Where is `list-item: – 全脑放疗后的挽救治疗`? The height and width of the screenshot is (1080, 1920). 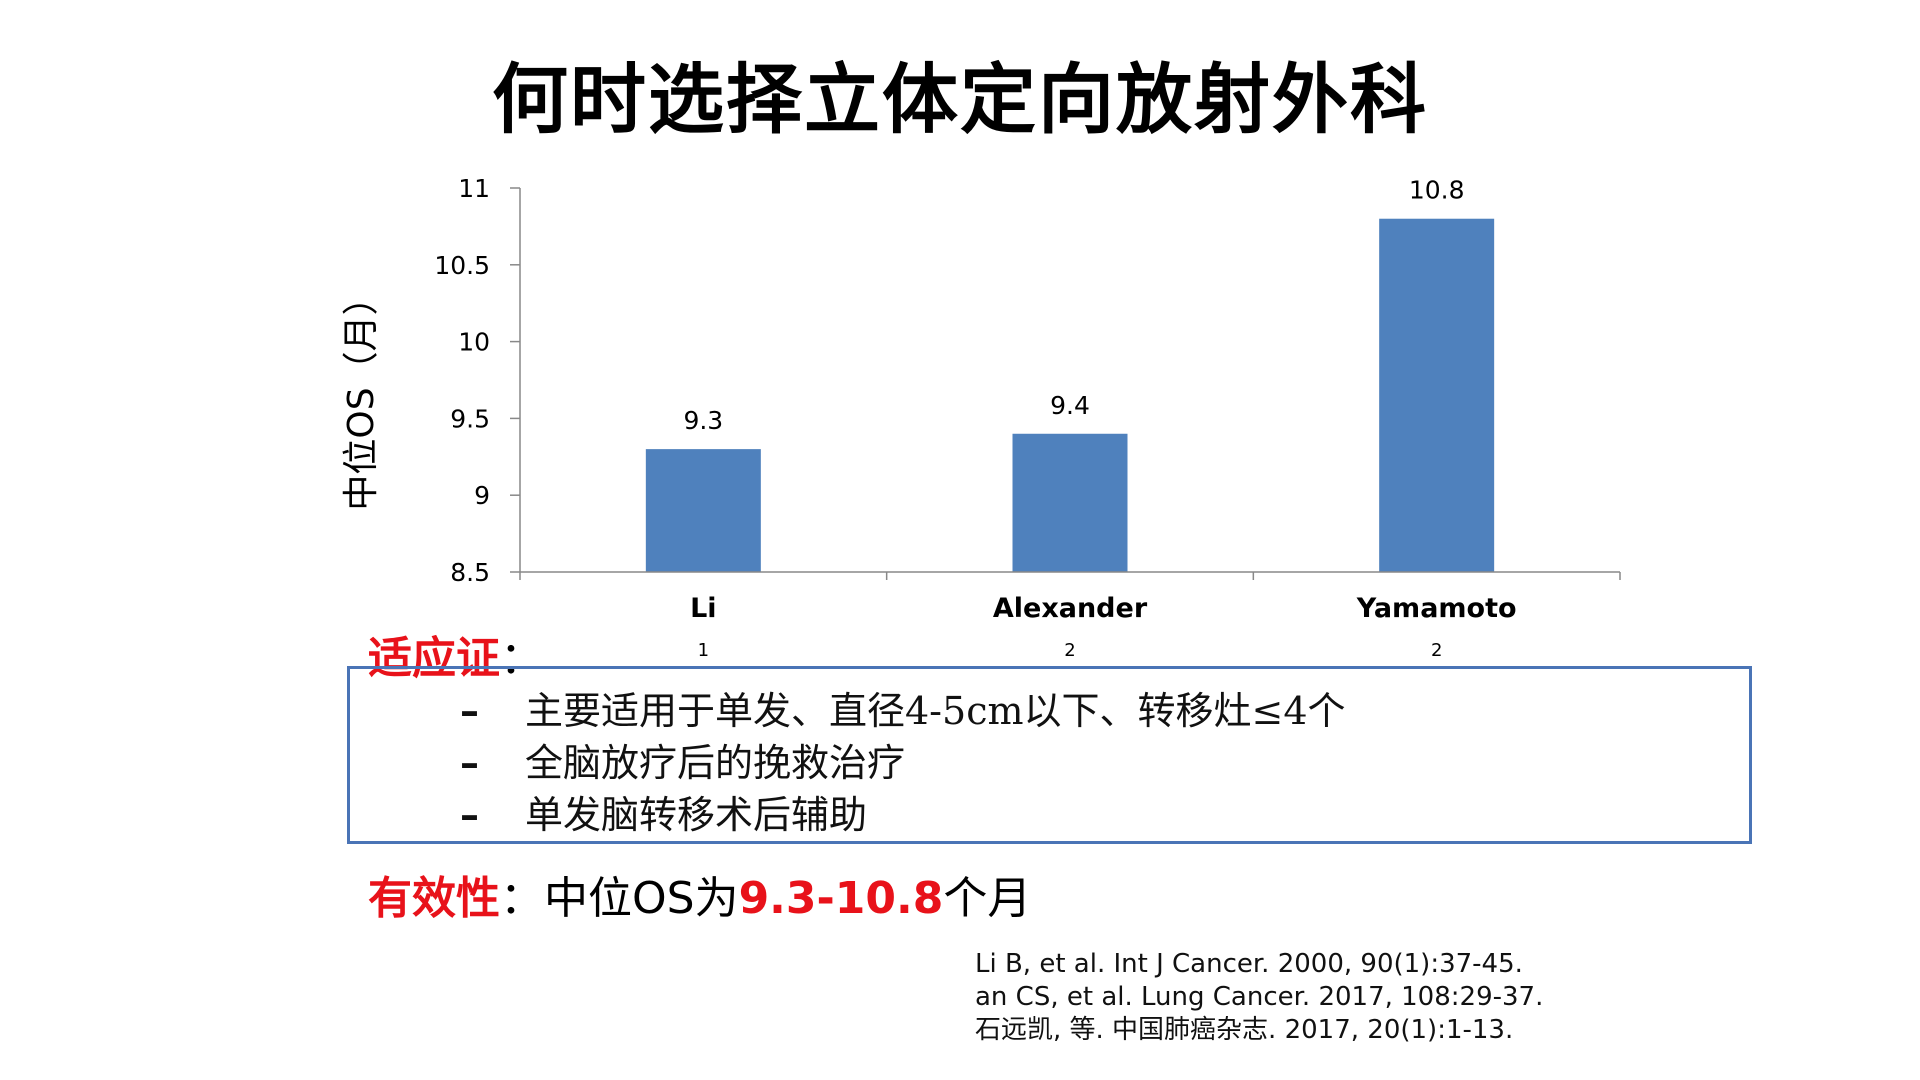
list-item: – 全脑放疗后的挽救治疗 is located at coordinates (903, 763).